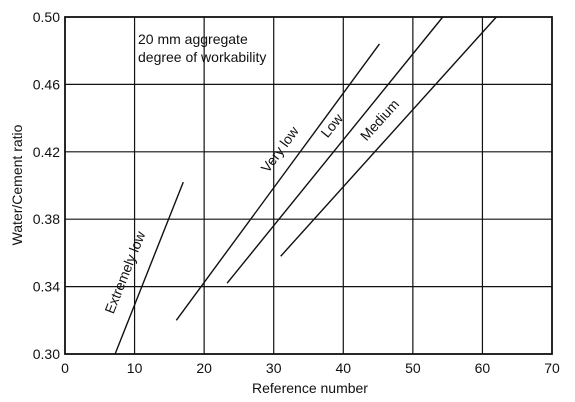 The width and height of the screenshot is (575, 402). Describe the element at coordinates (65, 368) in the screenshot. I see `x-tick-label: 0` at that location.